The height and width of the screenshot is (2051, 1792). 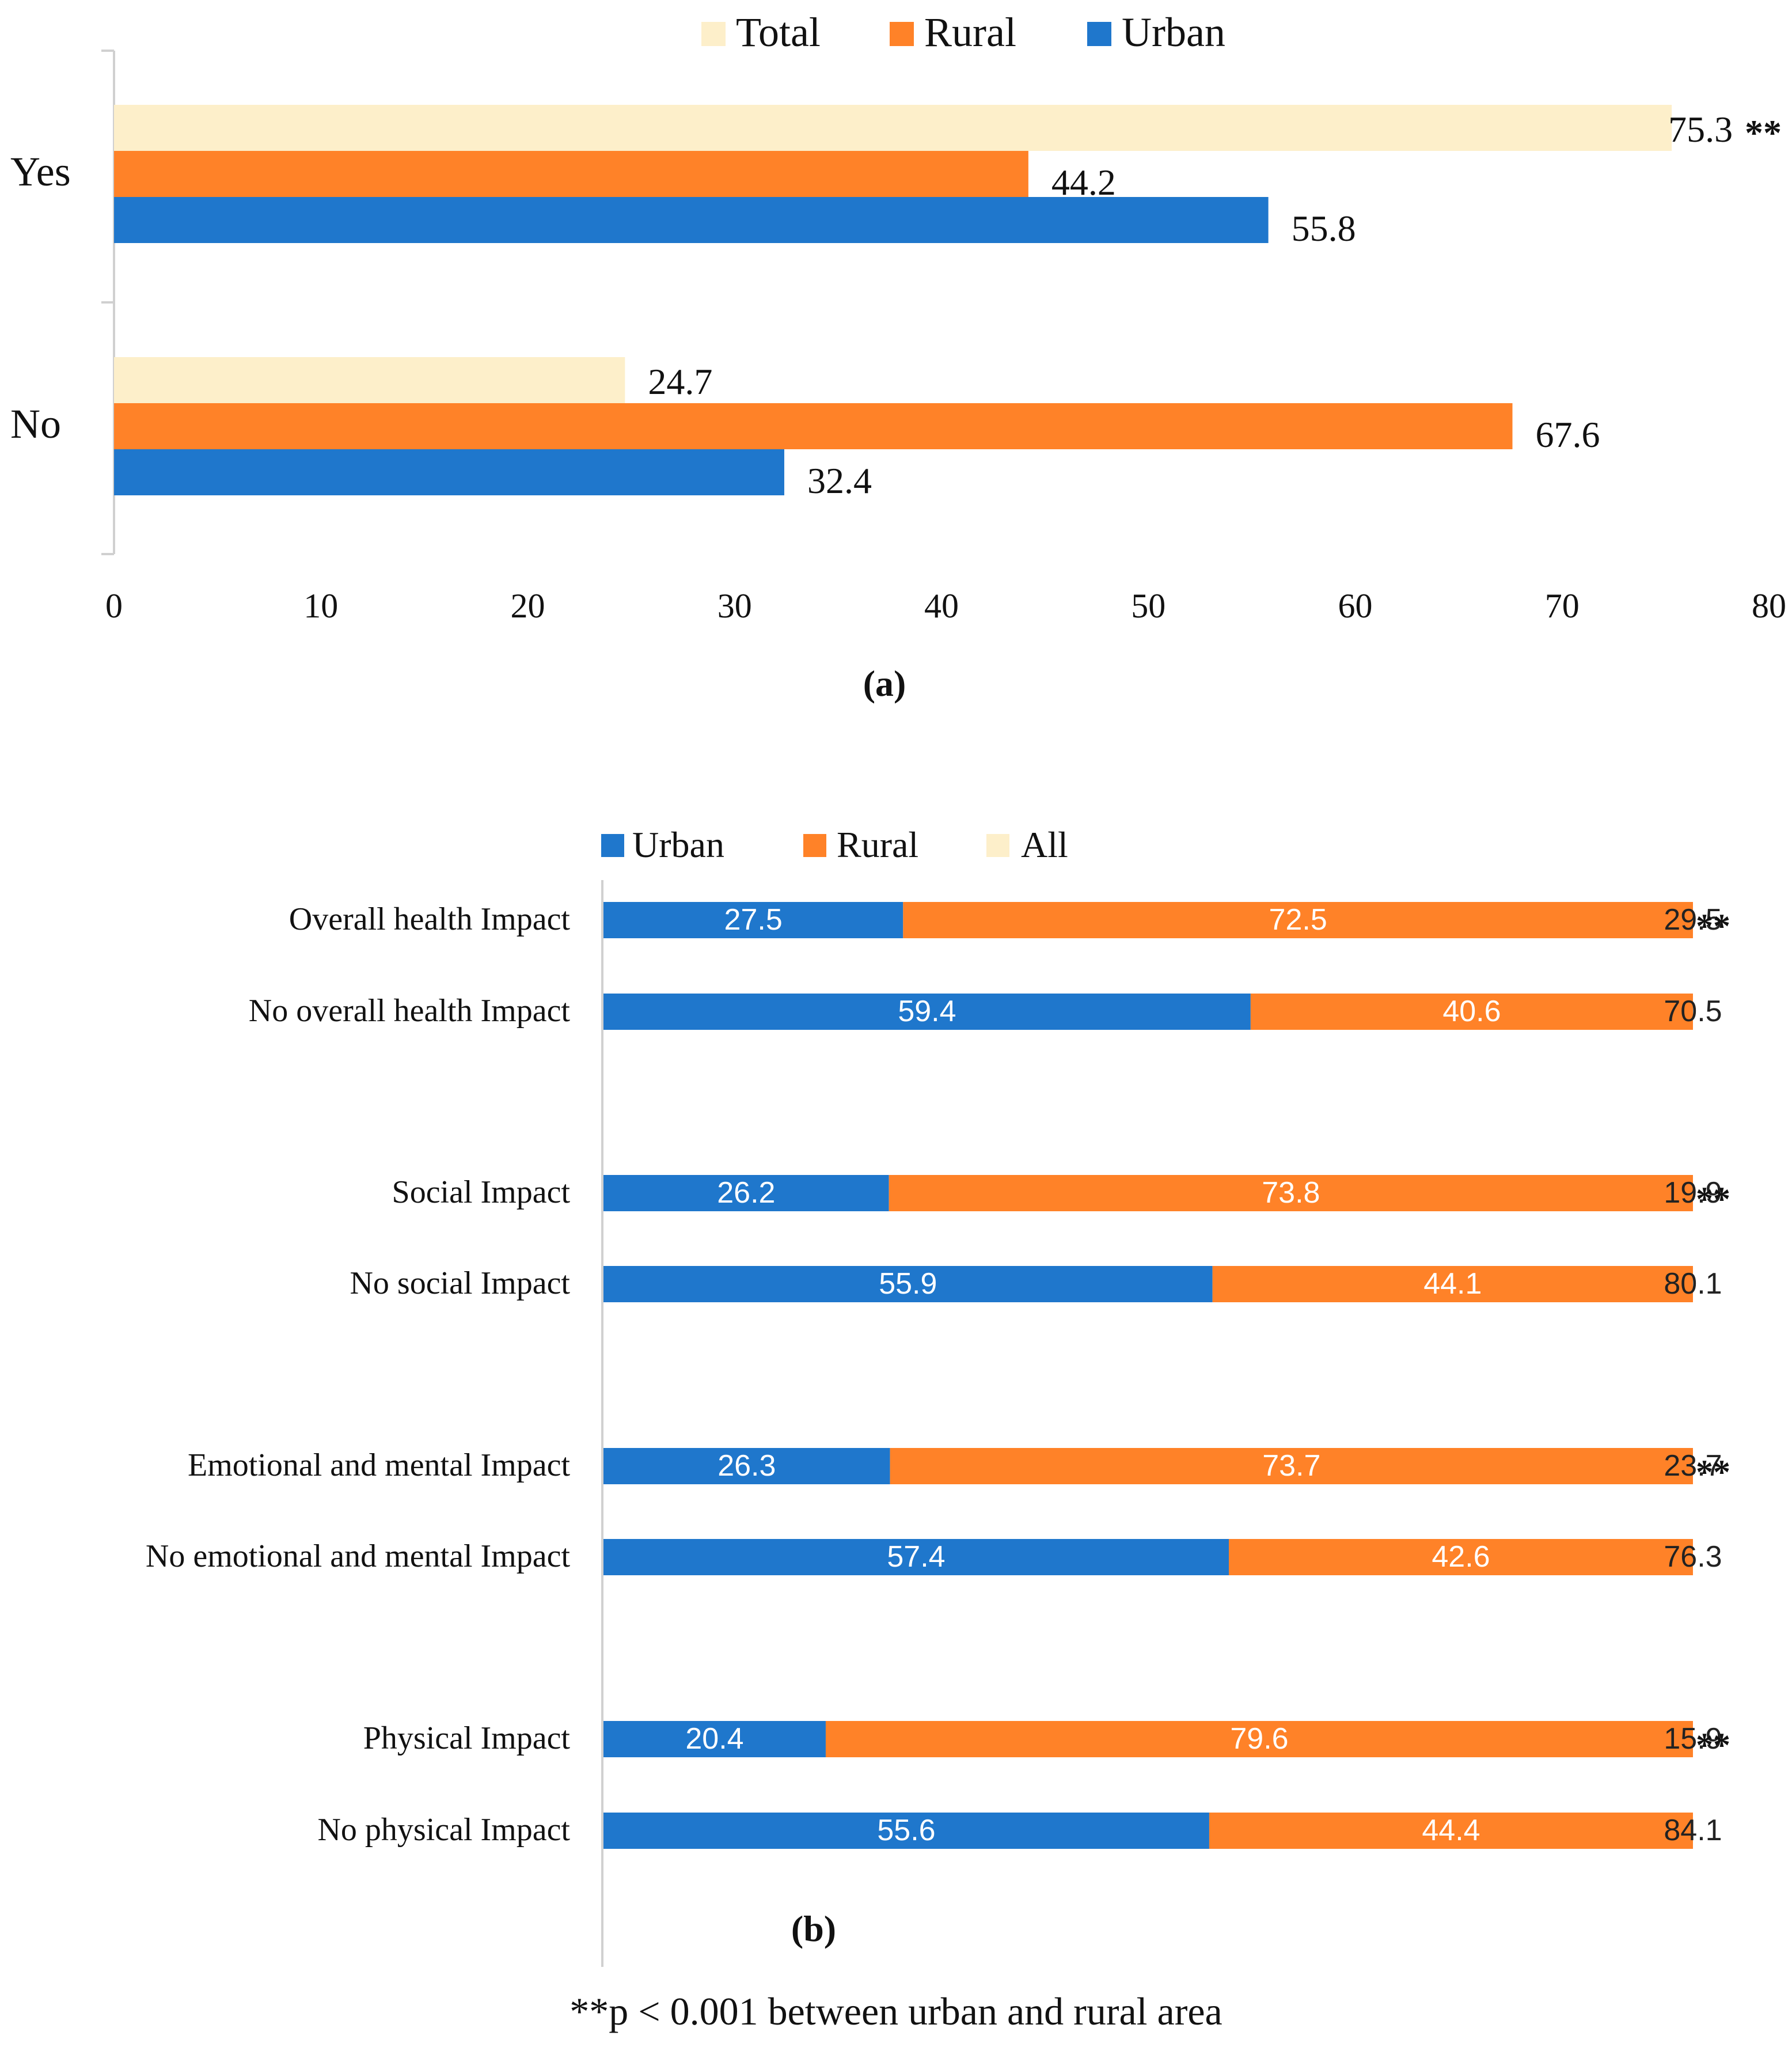 I want to click on segment-overall-health-impact-urban, so click(x=753, y=920).